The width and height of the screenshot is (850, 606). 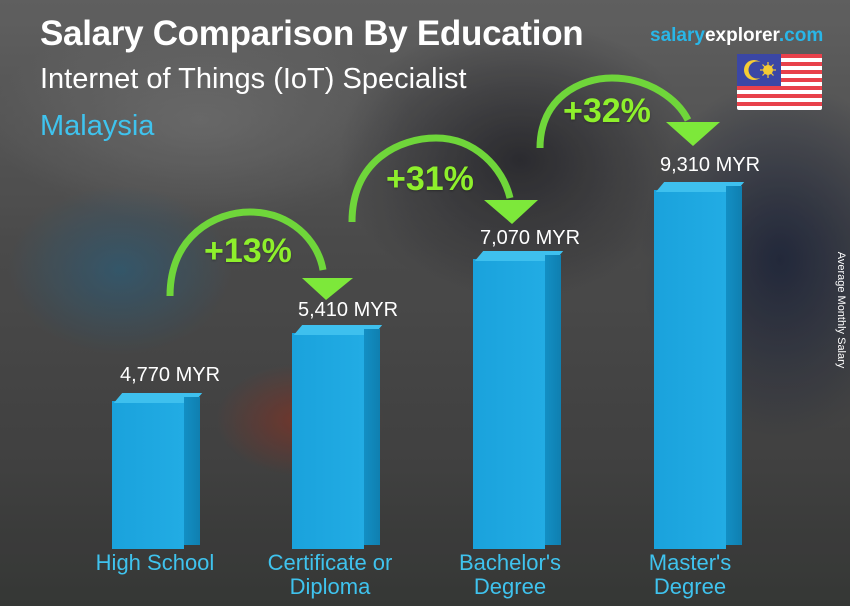 I want to click on bar-certificate-diploma, so click(x=338, y=437).